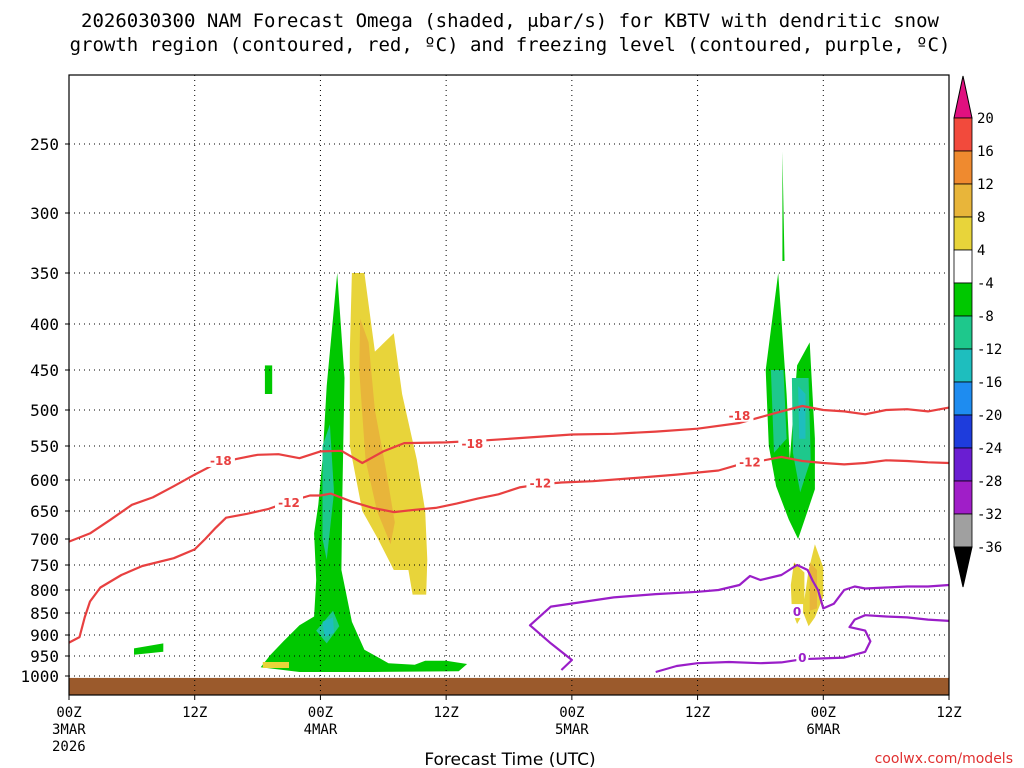 This screenshot has width=1024, height=768. Describe the element at coordinates (44, 539) in the screenshot. I see `y-tick-label: 700` at that location.